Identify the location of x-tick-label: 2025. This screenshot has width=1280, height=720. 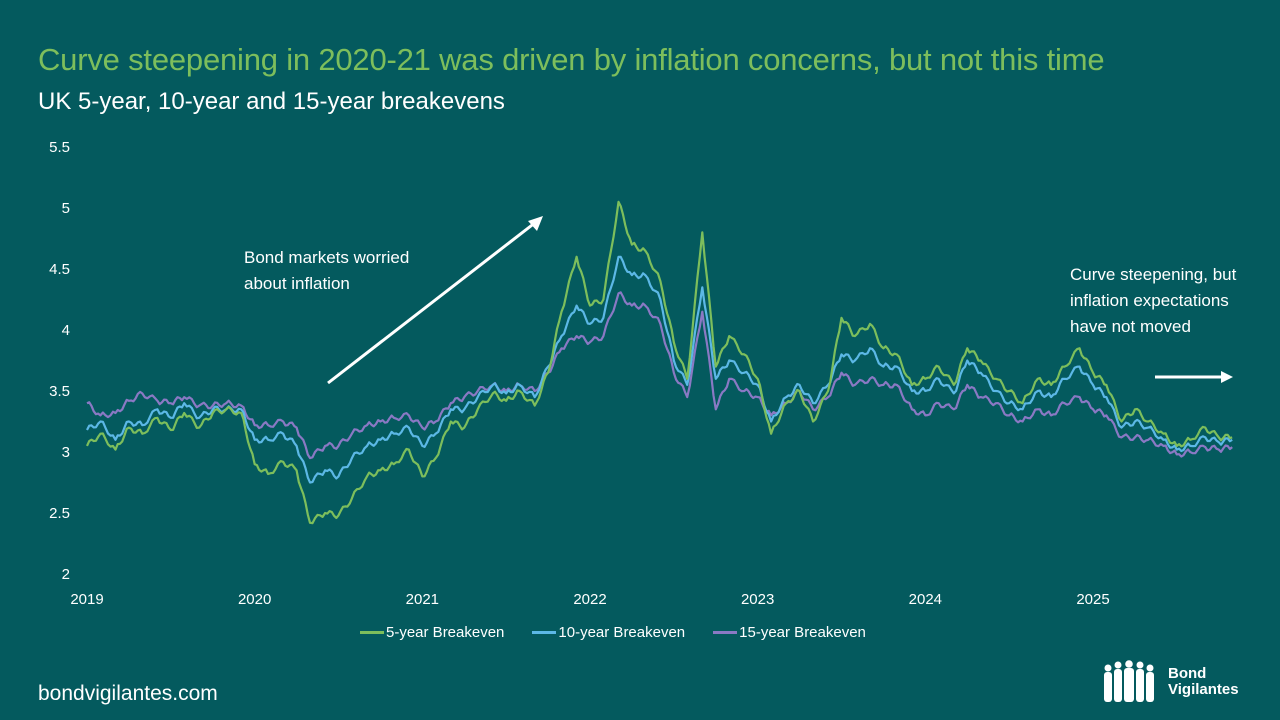
(1092, 599).